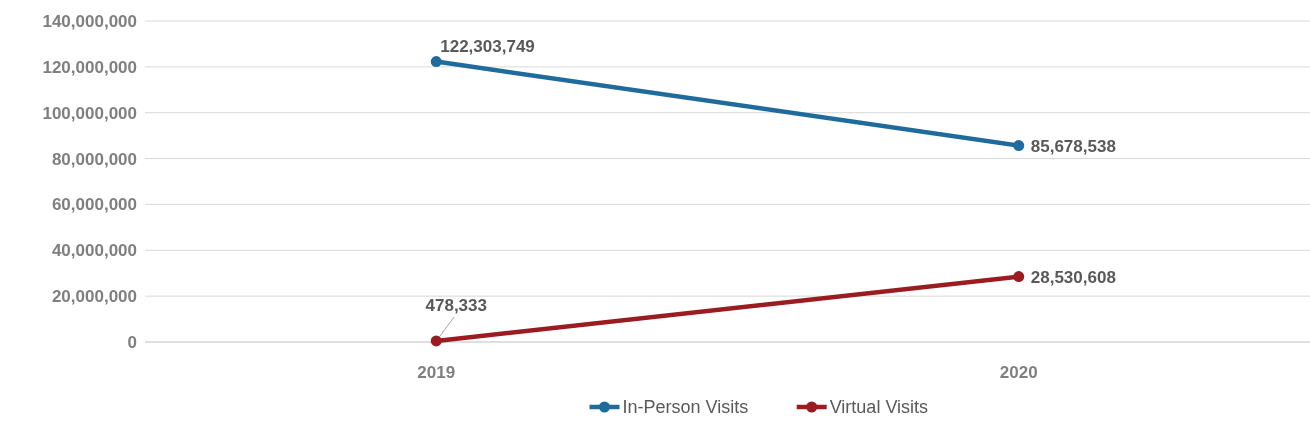  I want to click on y-tick-label: 40,000,000, so click(94, 251).